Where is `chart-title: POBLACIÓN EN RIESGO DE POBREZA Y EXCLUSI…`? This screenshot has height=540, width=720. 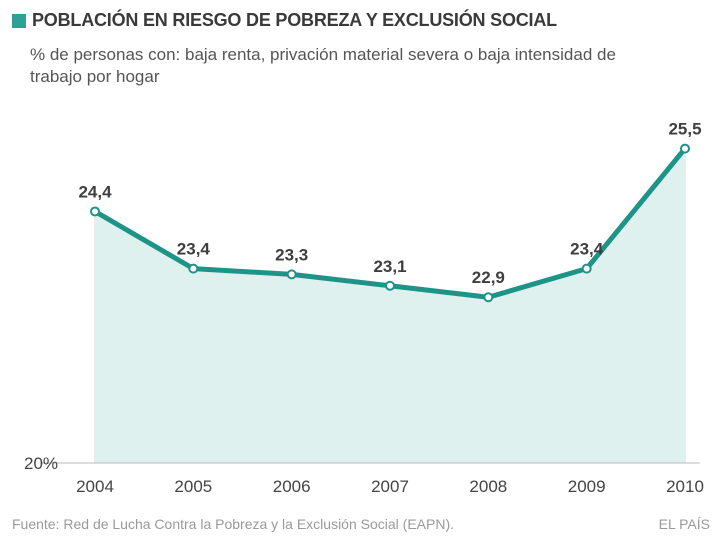
chart-title: POBLACIÓN EN RIESGO DE POBREZA Y EXCLUSI… is located at coordinates (294, 20).